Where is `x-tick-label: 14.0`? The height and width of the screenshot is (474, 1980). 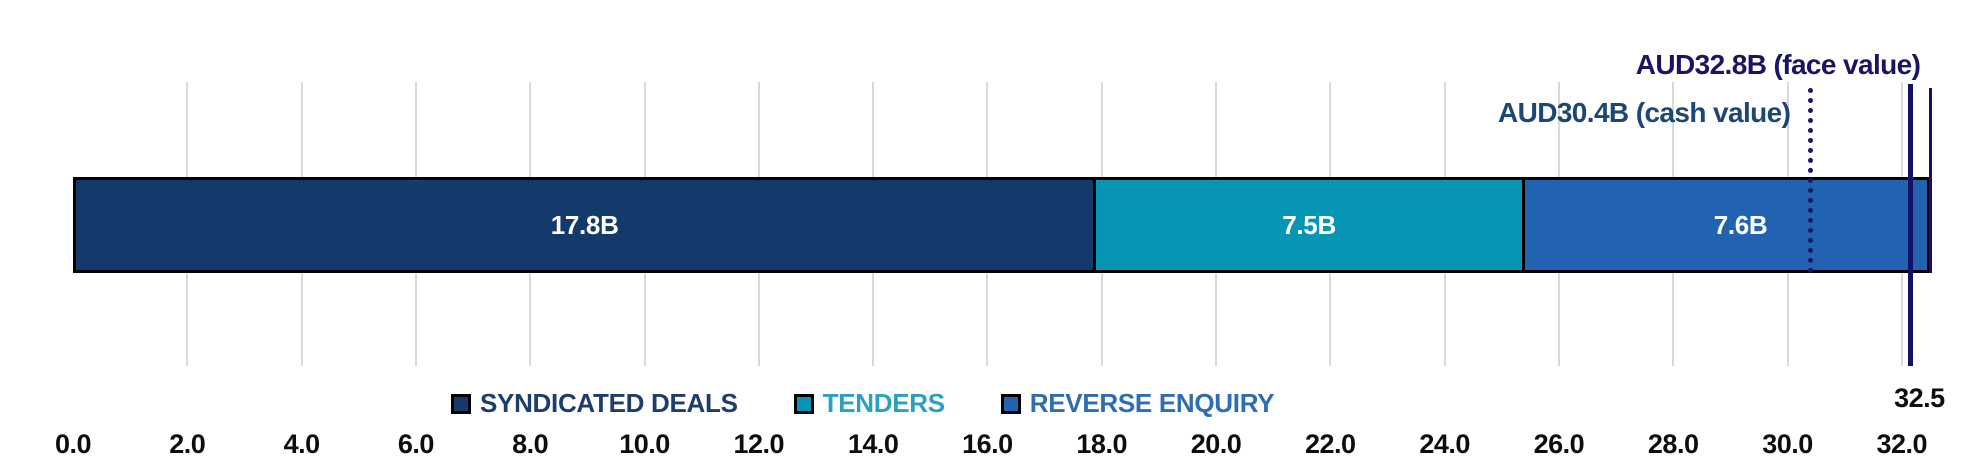 x-tick-label: 14.0 is located at coordinates (873, 444).